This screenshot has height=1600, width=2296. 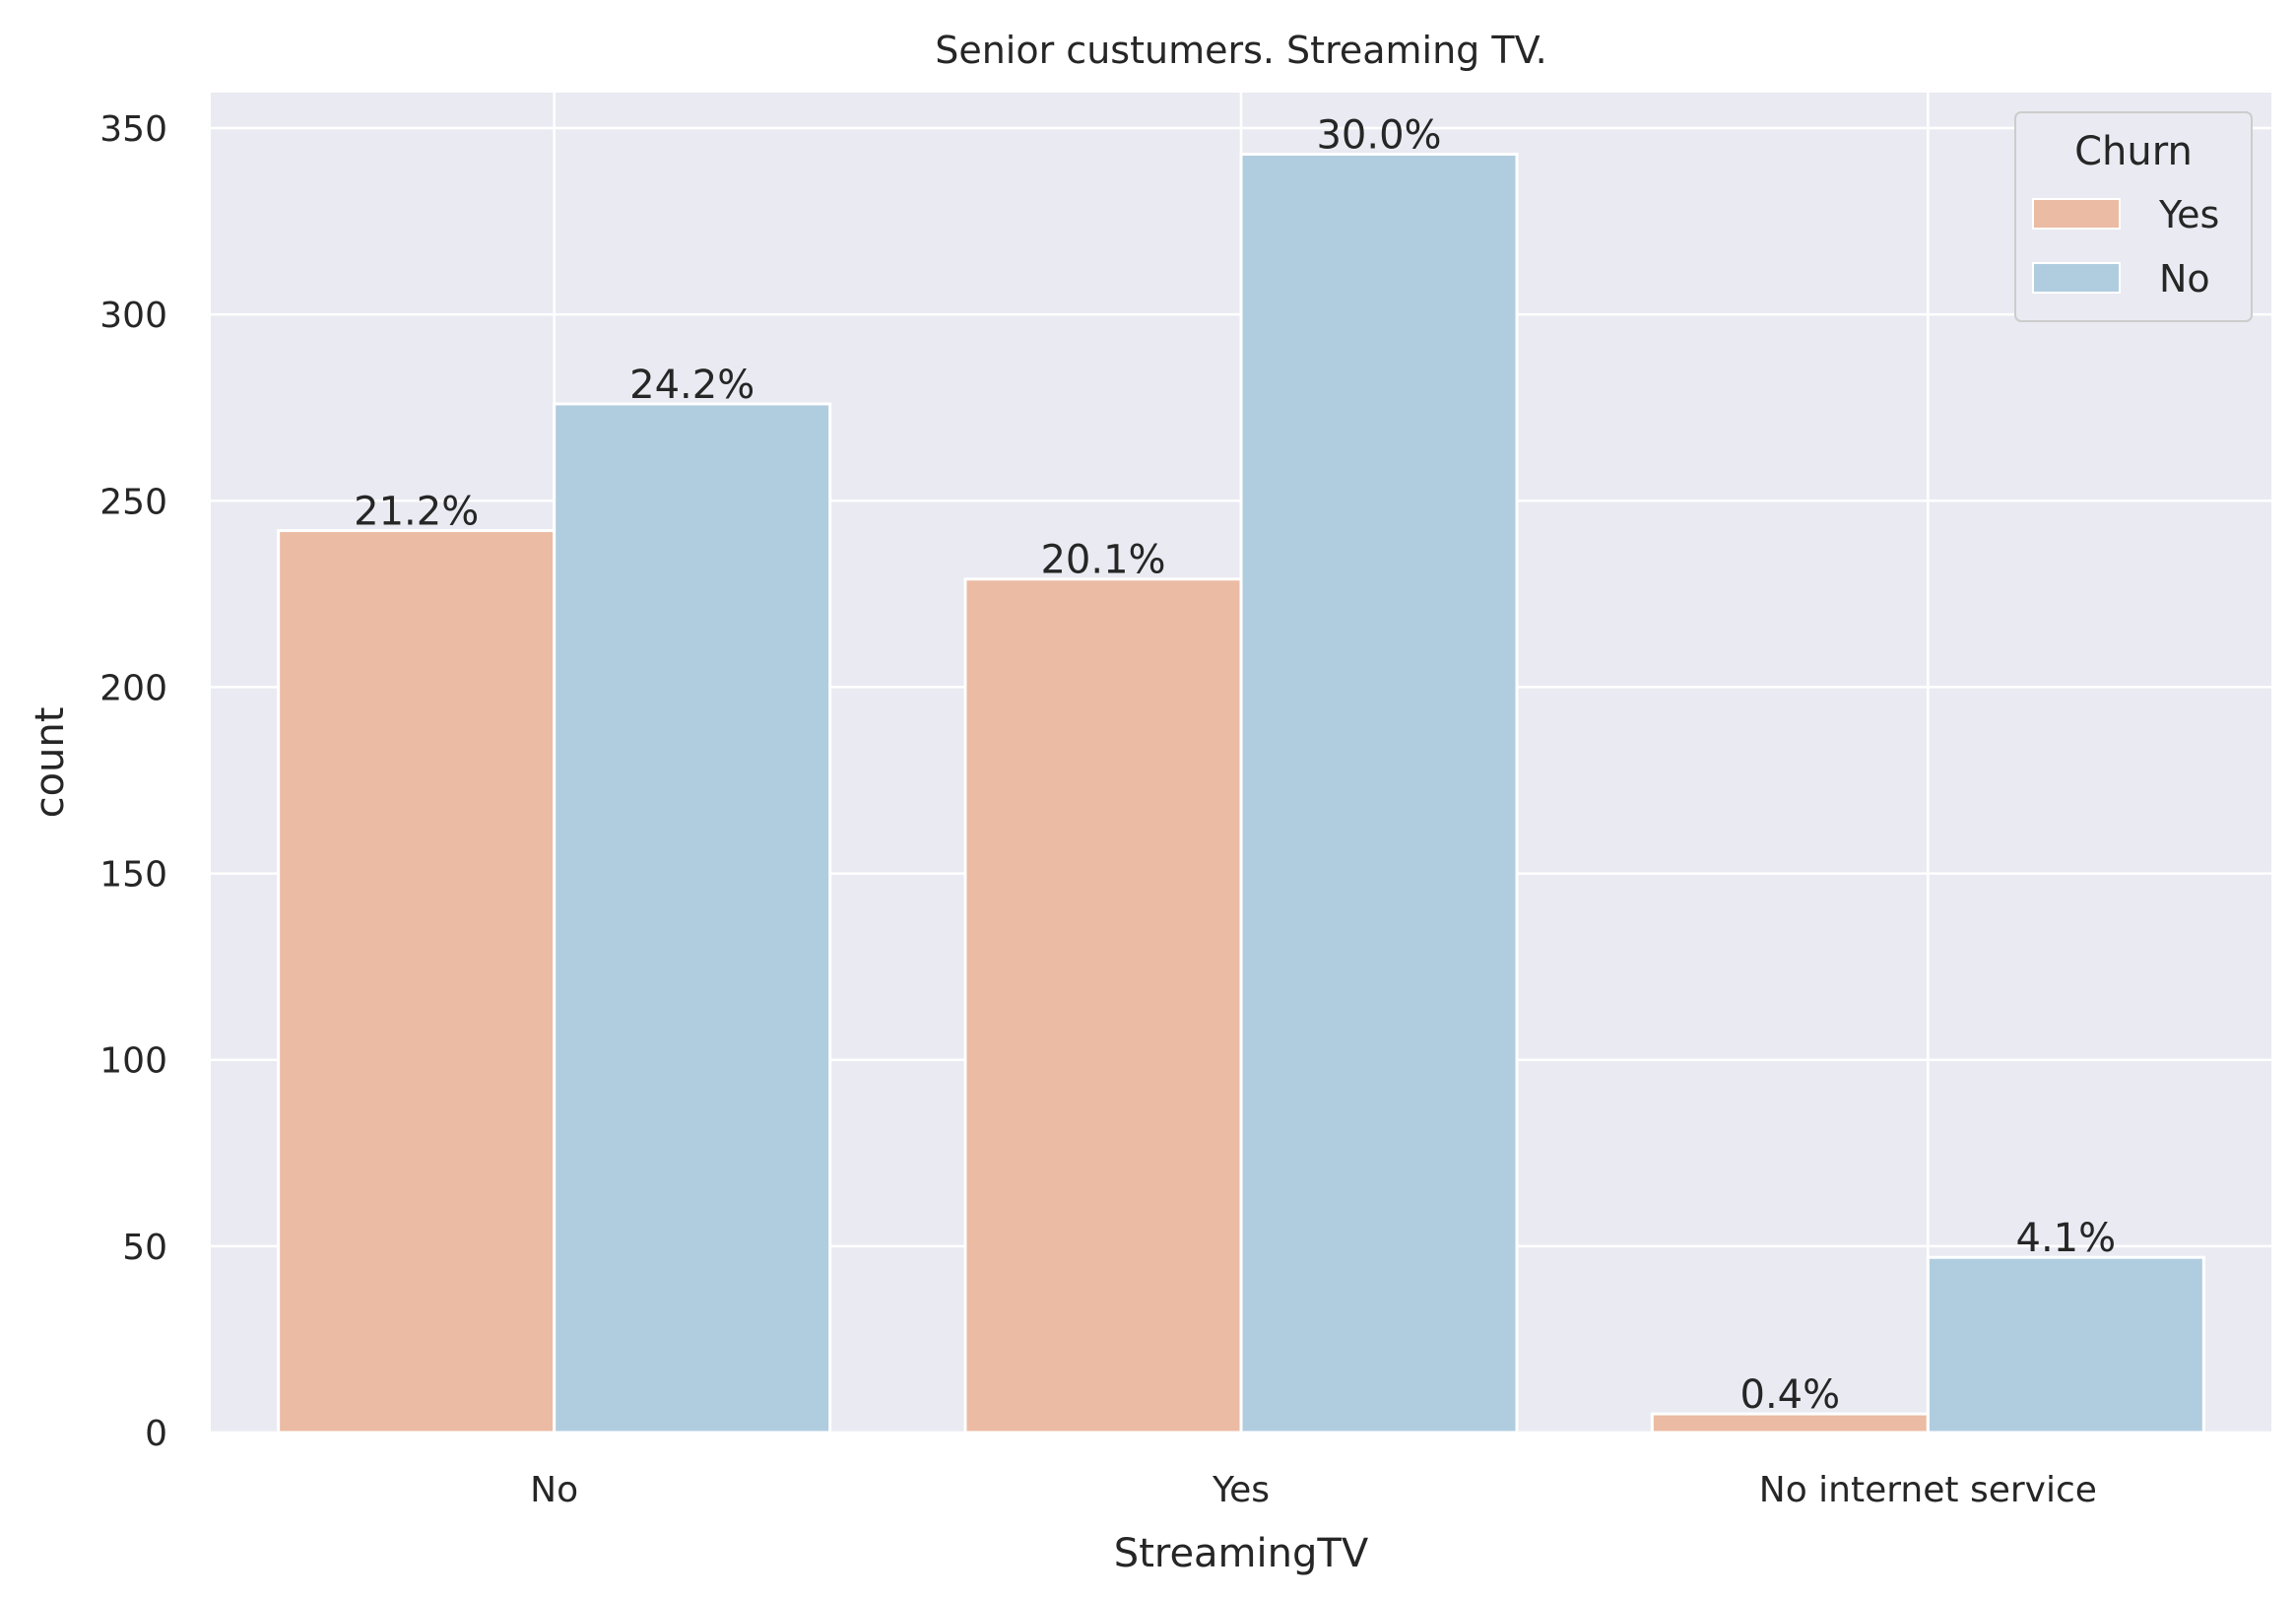 What do you see at coordinates (1241, 50) in the screenshot?
I see `chart-title: Senior custumers. Streaming TV.` at bounding box center [1241, 50].